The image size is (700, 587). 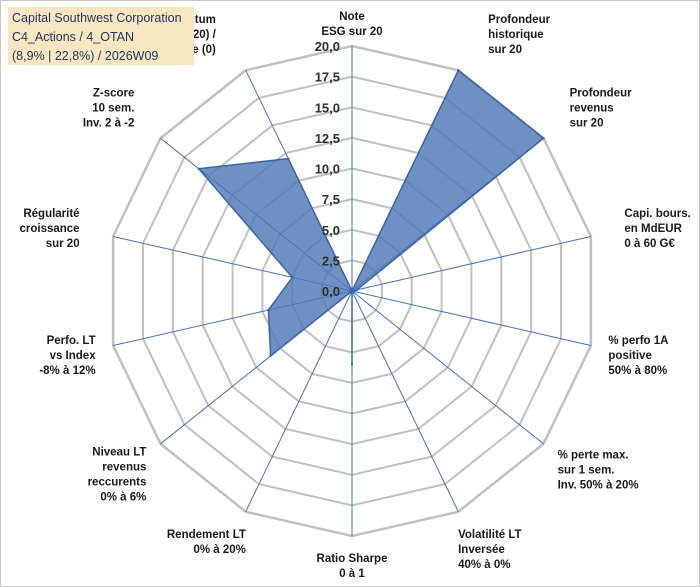 What do you see at coordinates (117, 475) in the screenshot?
I see `axis-label-9: Niveau LT revenus reccurents 0% à 6%` at bounding box center [117, 475].